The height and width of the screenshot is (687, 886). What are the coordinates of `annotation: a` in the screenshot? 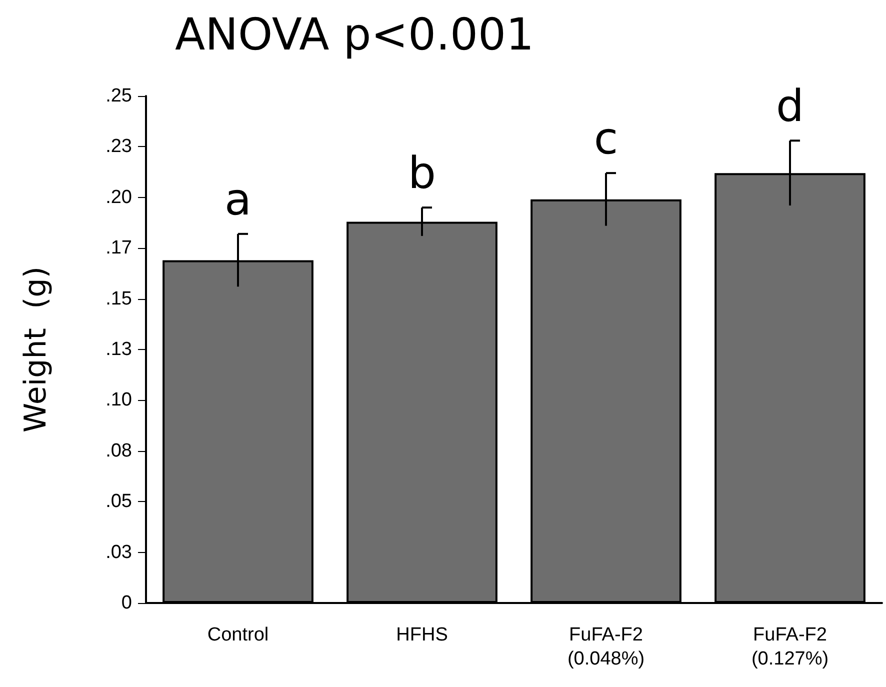 It's located at (238, 200).